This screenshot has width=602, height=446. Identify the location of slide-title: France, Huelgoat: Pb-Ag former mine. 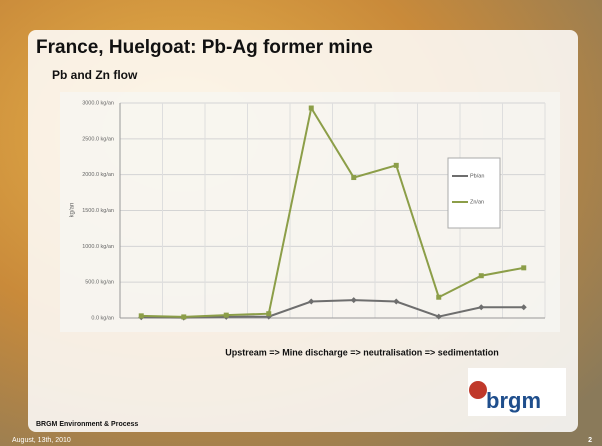
(204, 47).